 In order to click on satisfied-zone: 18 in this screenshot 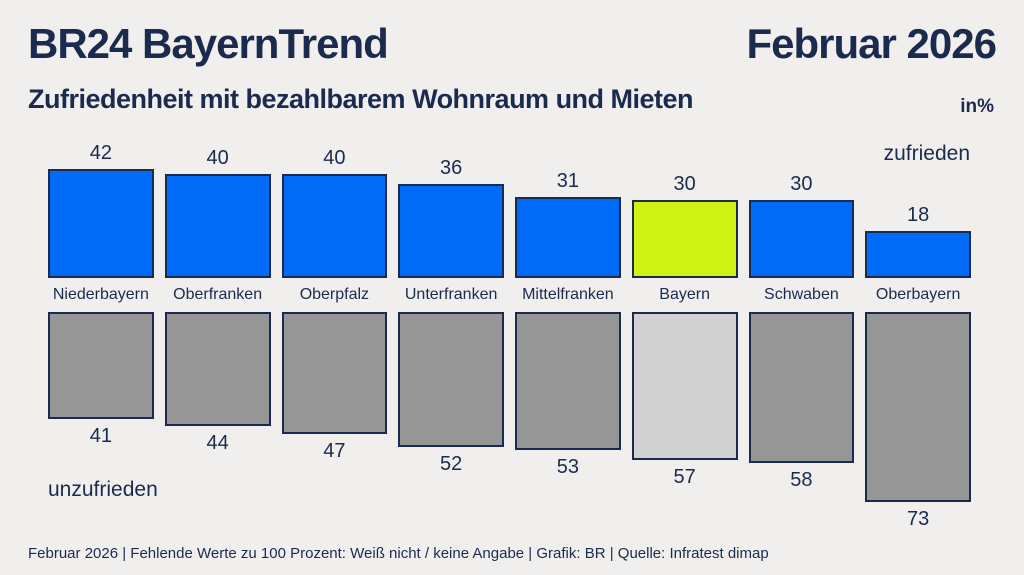, I will do `click(918, 209)`.